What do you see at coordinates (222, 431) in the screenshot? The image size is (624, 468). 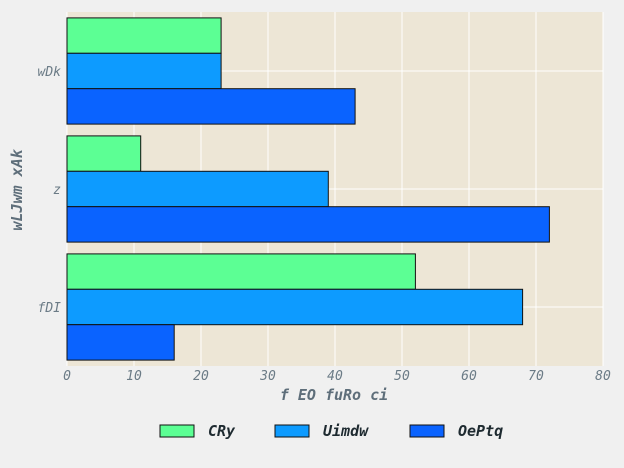 I see `legend-label-CRy: CRy` at bounding box center [222, 431].